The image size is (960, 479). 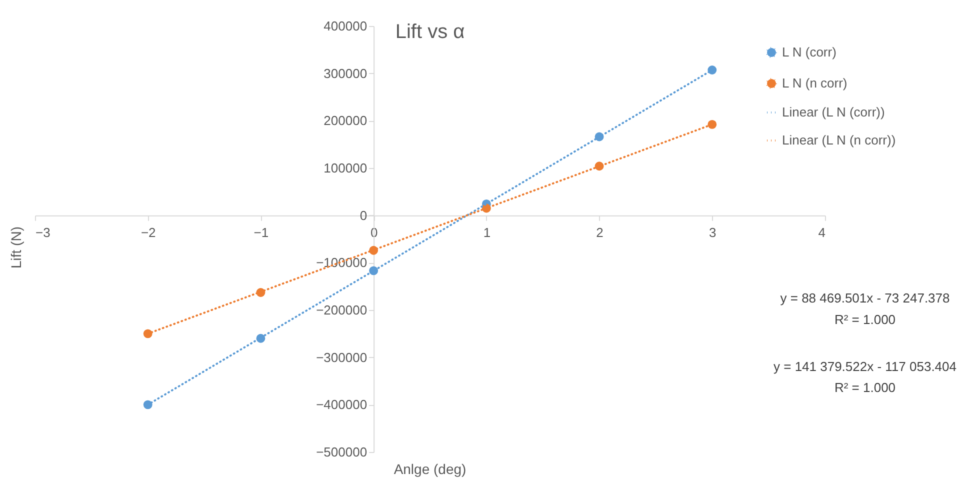 I want to click on point, so click(x=712, y=124).